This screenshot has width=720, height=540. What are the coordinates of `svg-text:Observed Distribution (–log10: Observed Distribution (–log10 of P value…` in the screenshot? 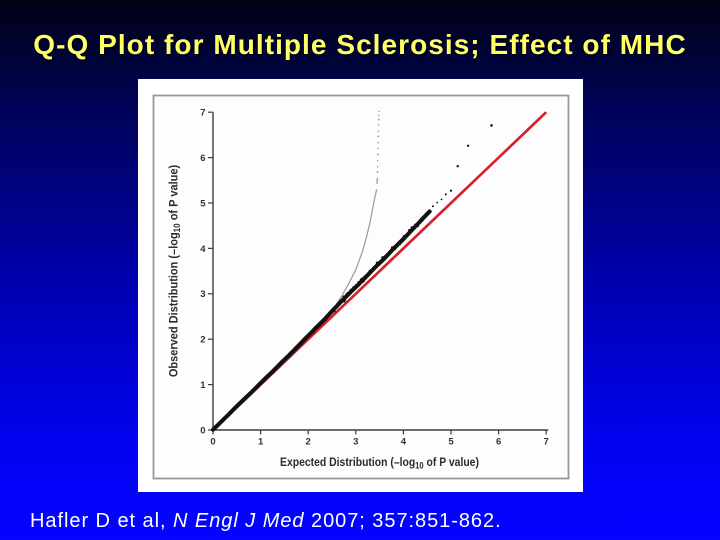 It's located at (175, 271).